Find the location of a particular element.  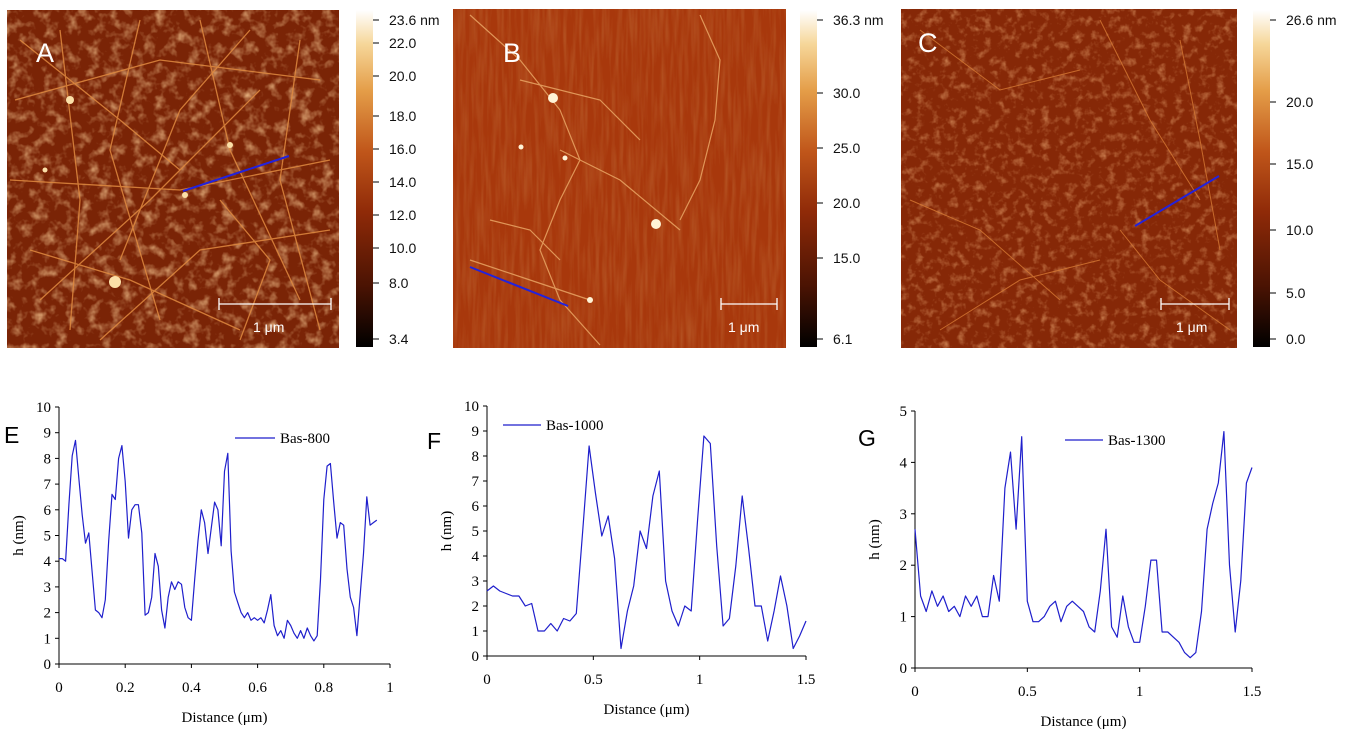

blobs-a is located at coordinates (137, 192).